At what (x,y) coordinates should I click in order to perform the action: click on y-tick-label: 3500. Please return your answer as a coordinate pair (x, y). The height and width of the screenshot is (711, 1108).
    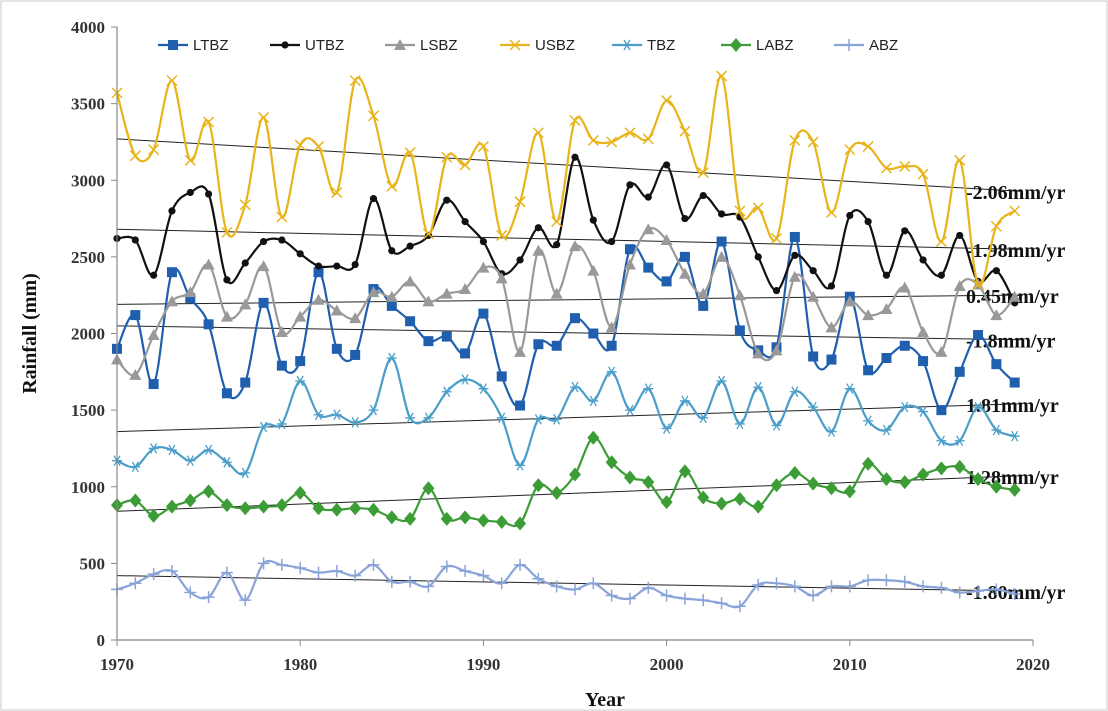
    Looking at the image, I should click on (88, 104).